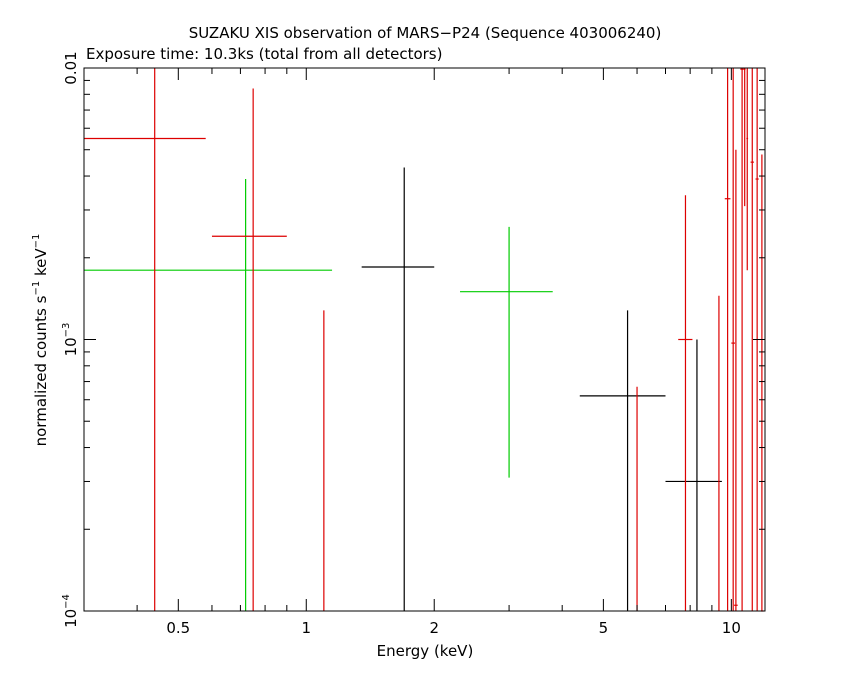 The height and width of the screenshot is (680, 850). I want to click on y-axis-label-mid: keV, so click(41, 264).